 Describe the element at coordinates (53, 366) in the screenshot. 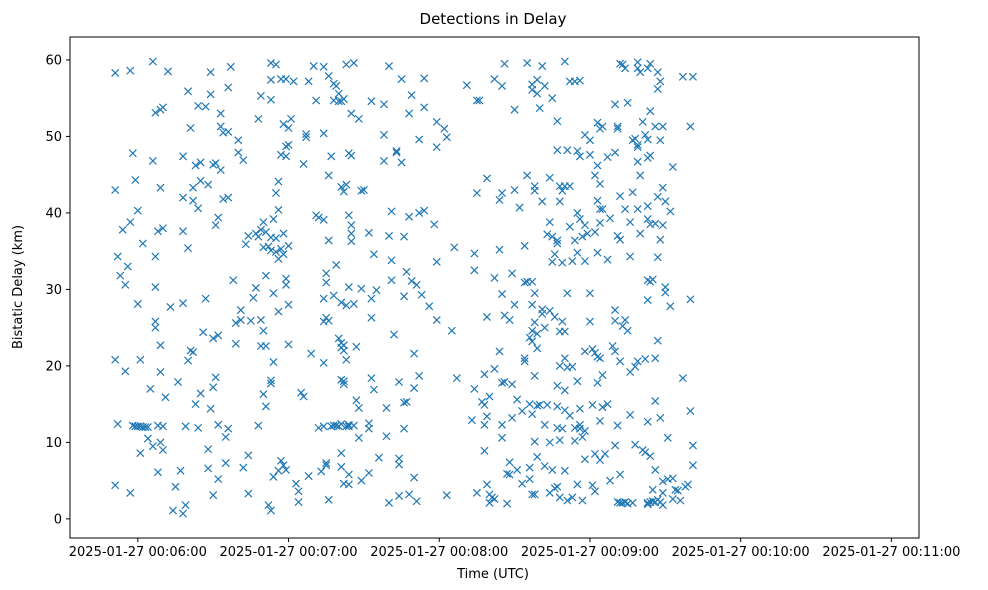

I see `y-tick-label: 20` at that location.